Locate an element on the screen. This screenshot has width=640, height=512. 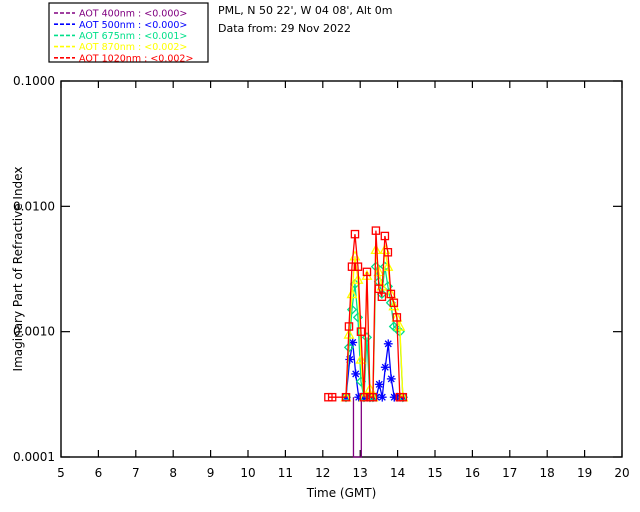
x-tick-label: 9 is located at coordinates (211, 473).